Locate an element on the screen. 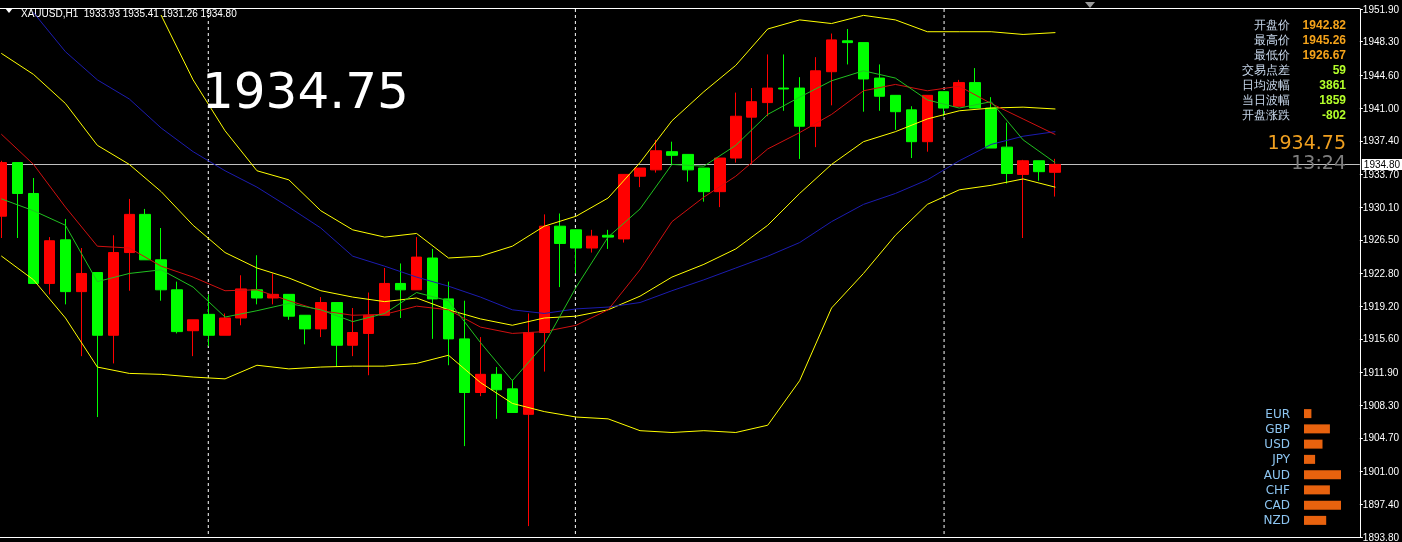  y-tick-label: 1904.70 is located at coordinates (1381, 438).